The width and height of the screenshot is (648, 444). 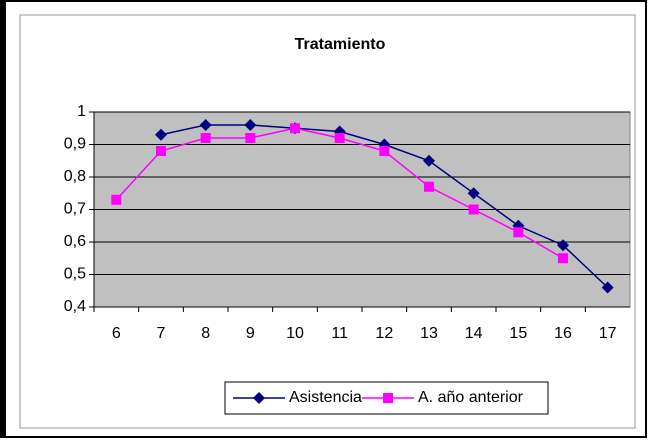 I want to click on x-tick-label: 14, so click(x=474, y=333).